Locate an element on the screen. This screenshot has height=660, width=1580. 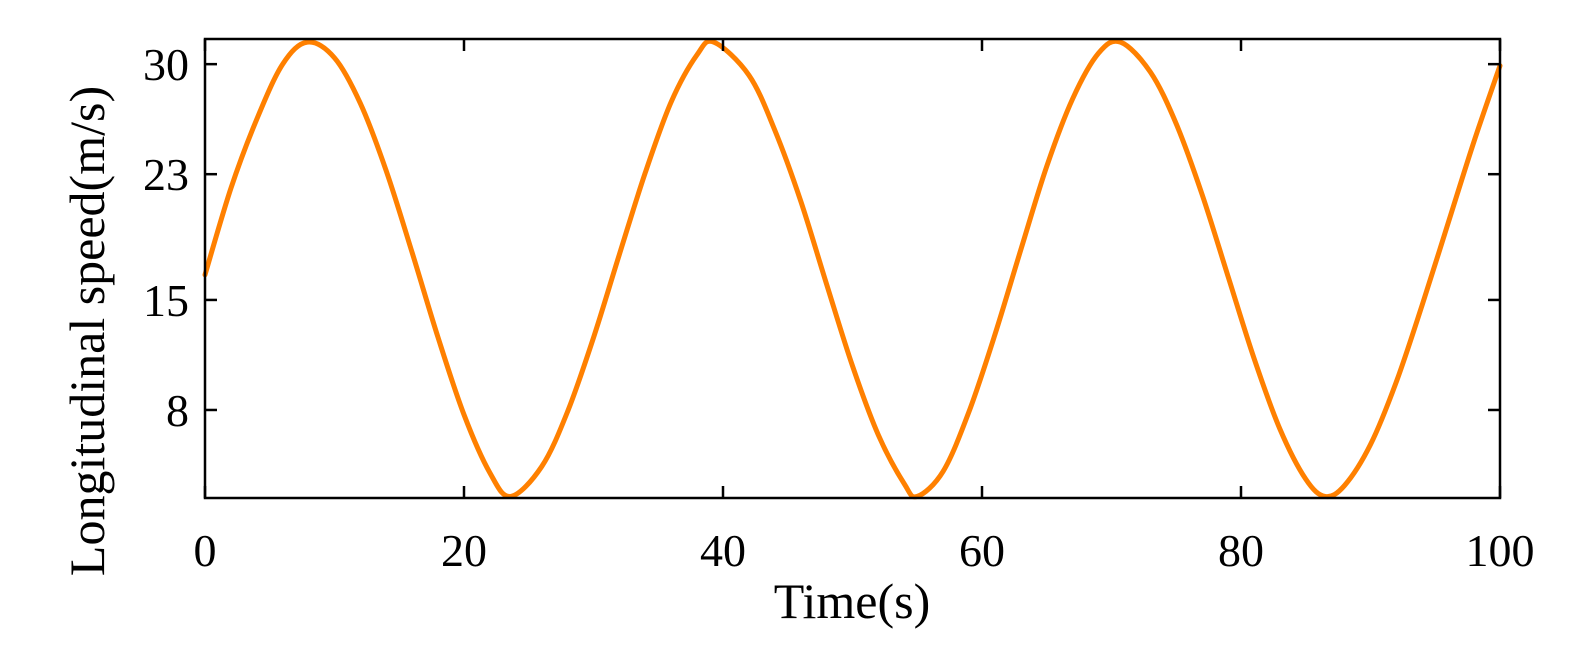
x-tick-label: 40 is located at coordinates (723, 550).